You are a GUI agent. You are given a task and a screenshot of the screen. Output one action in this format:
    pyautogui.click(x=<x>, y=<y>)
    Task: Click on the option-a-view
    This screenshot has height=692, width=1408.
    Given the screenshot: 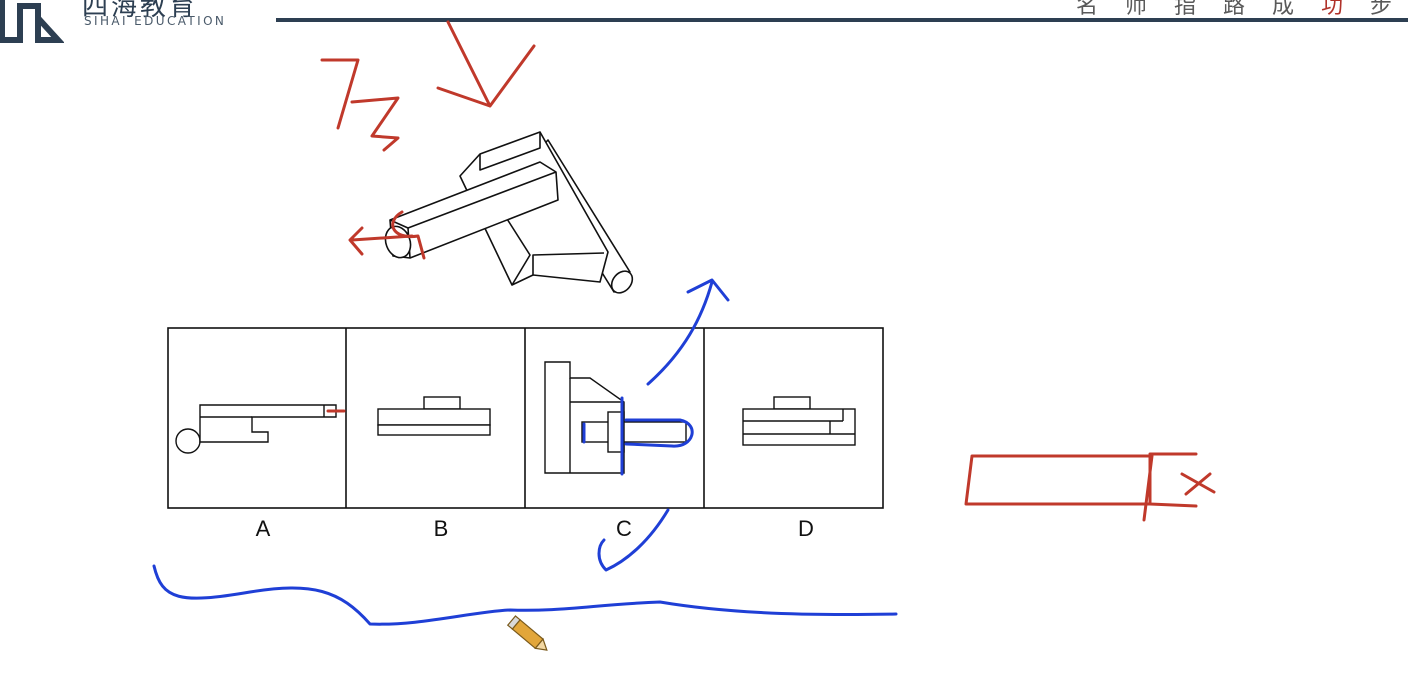 What is the action you would take?
    pyautogui.click(x=257, y=418)
    